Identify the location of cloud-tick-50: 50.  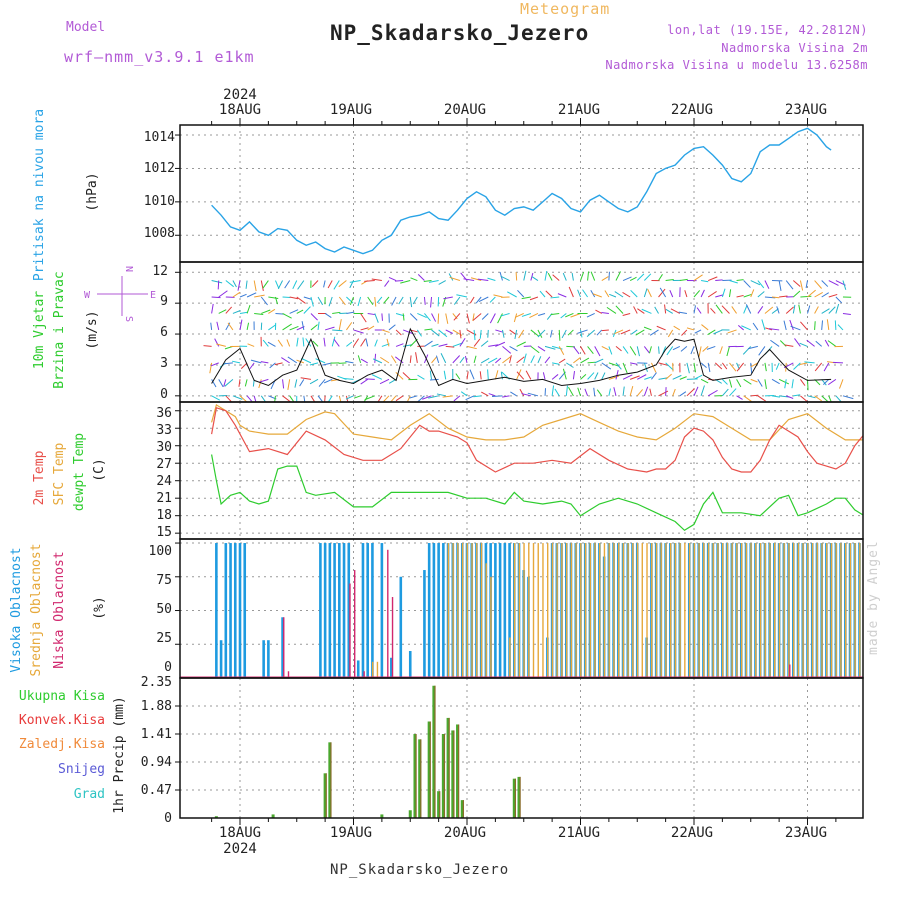
(164, 609).